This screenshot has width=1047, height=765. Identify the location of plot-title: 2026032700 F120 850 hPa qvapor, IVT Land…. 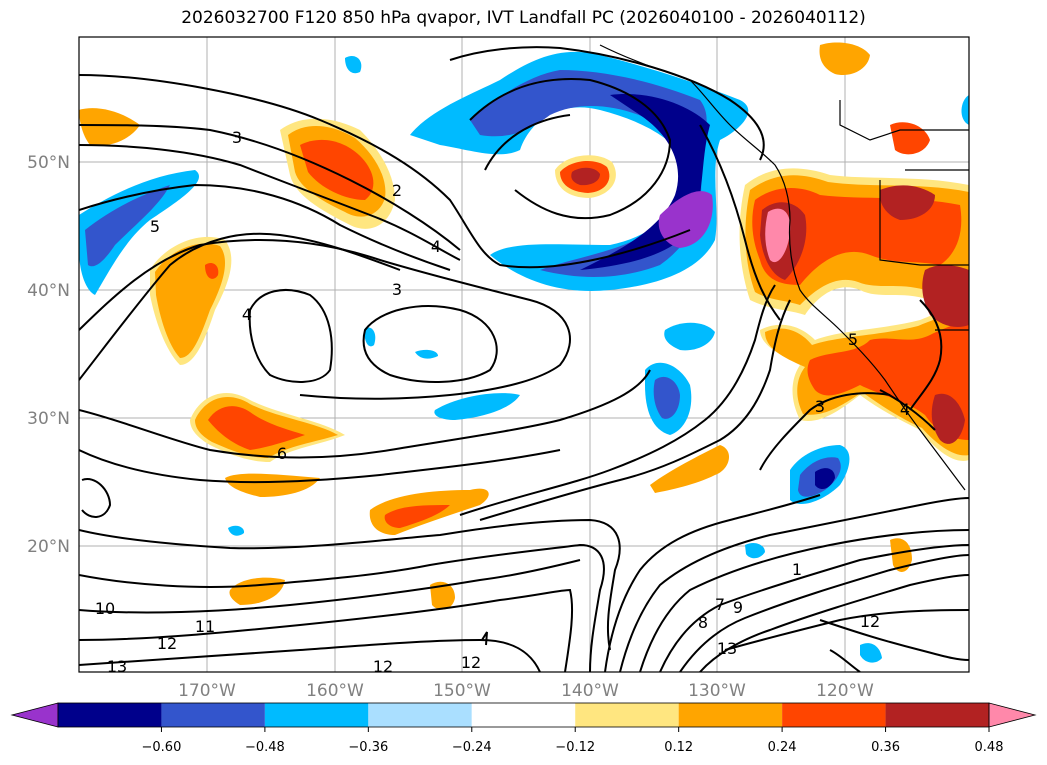
(523, 18).